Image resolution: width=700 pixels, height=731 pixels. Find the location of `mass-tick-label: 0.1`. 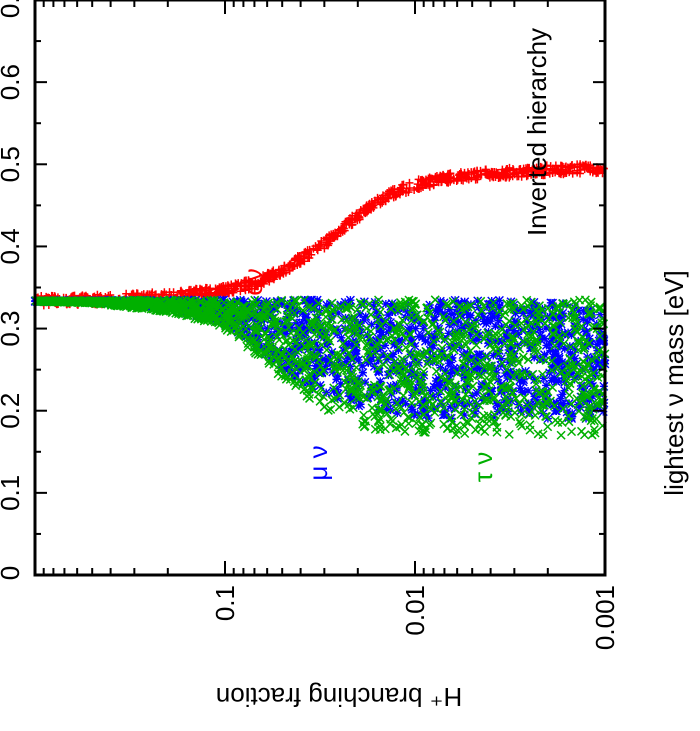

mass-tick-label: 0.1 is located at coordinates (225, 603).